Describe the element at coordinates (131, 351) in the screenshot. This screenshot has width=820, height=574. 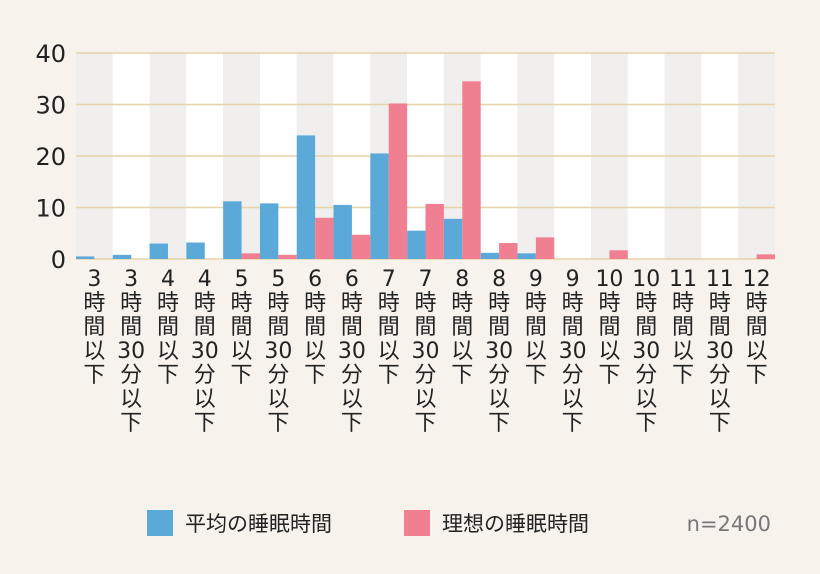
I see `x-category-label: 3 時間 30 分以下` at that location.